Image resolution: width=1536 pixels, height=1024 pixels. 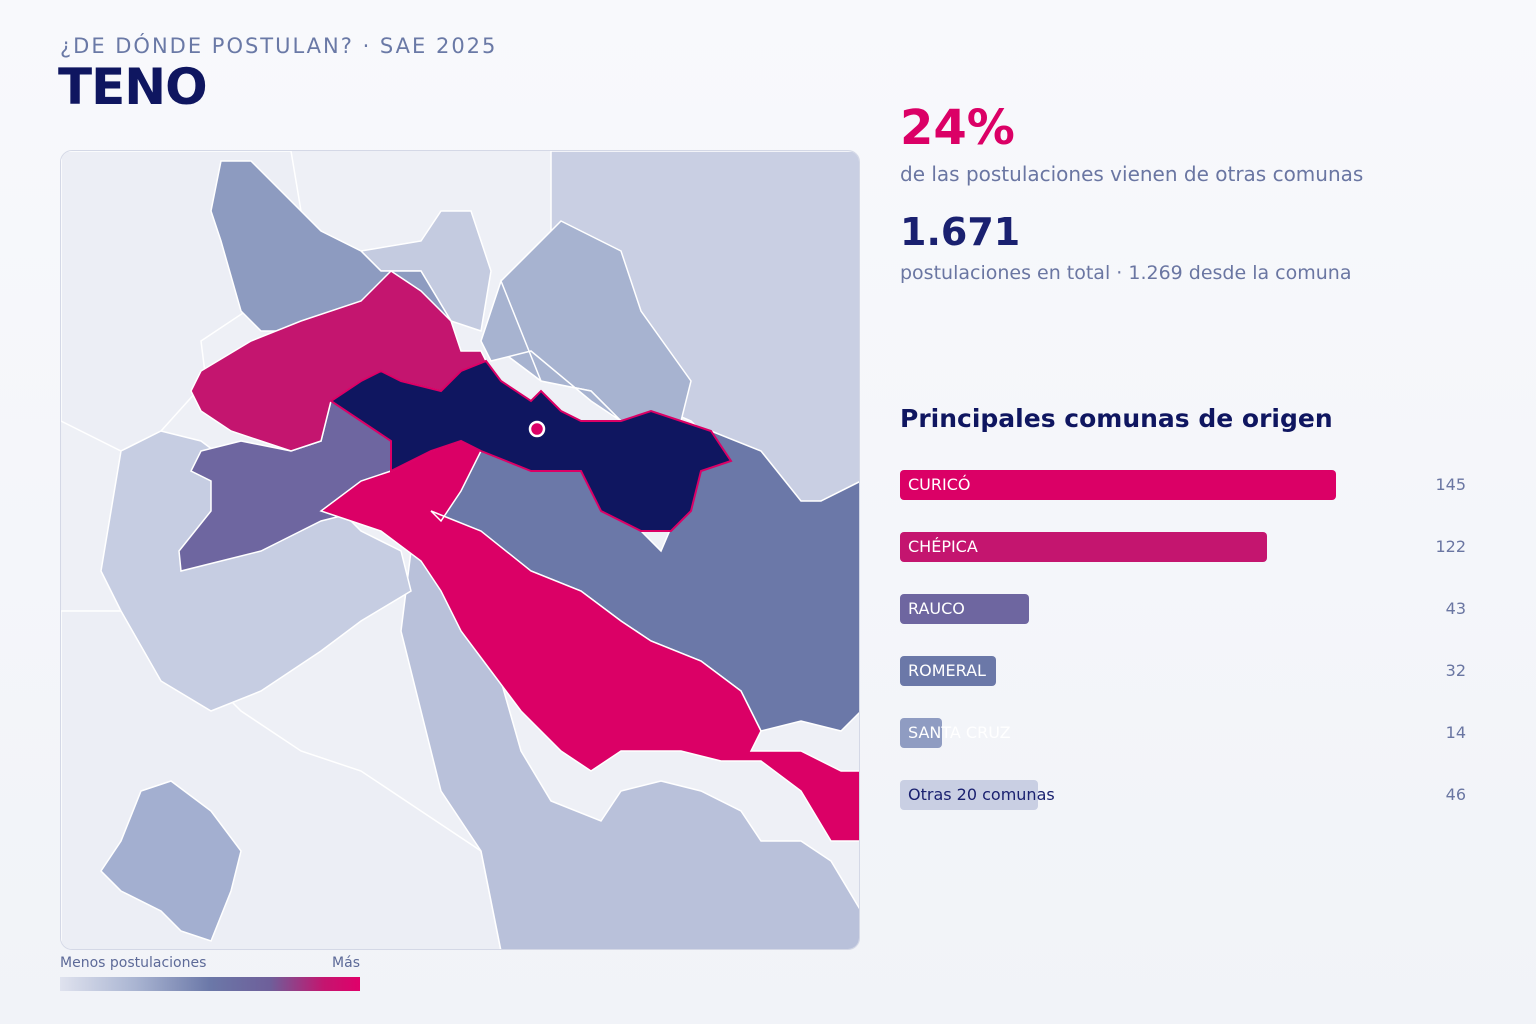 What do you see at coordinates (959, 732) in the screenshot?
I see `origin-label: SANTA CRUZ` at bounding box center [959, 732].